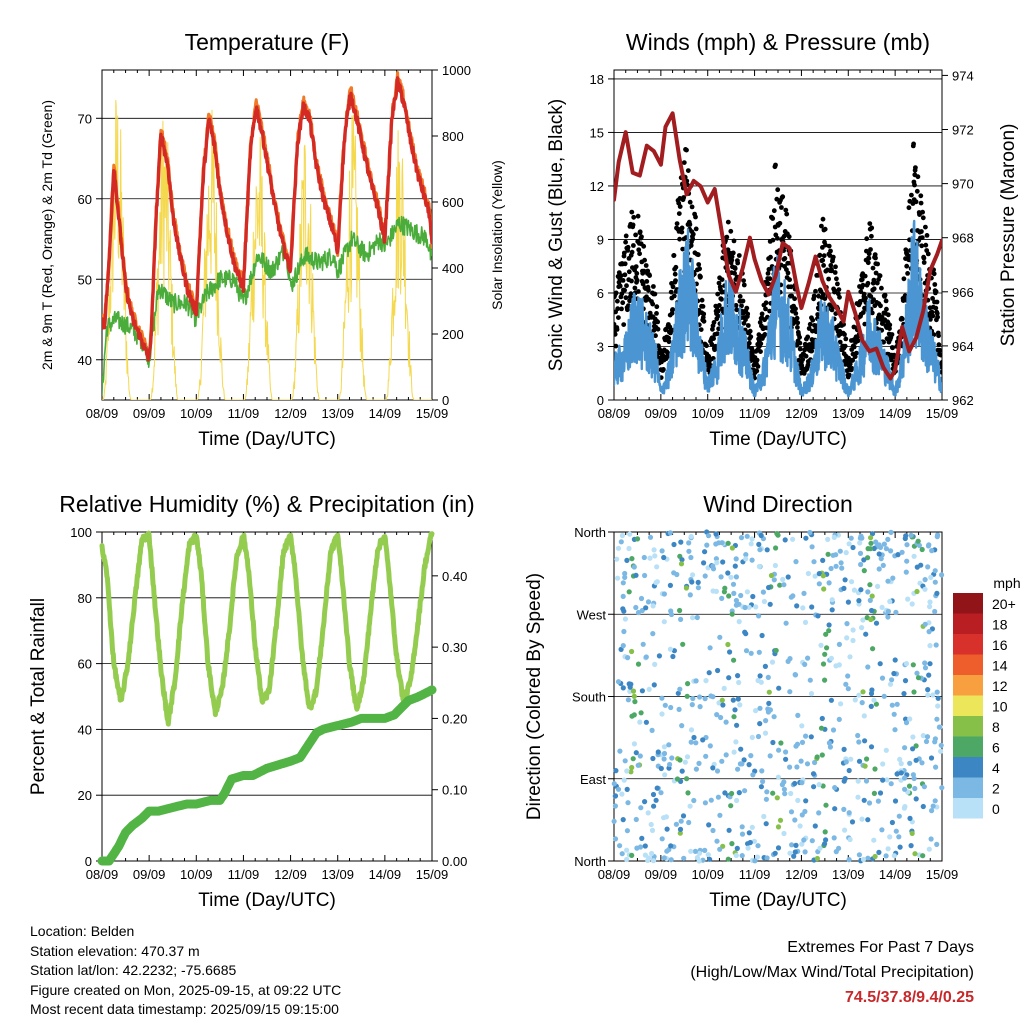 The image size is (1024, 1024). I want to click on y-tick-label: 18, so click(597, 79).